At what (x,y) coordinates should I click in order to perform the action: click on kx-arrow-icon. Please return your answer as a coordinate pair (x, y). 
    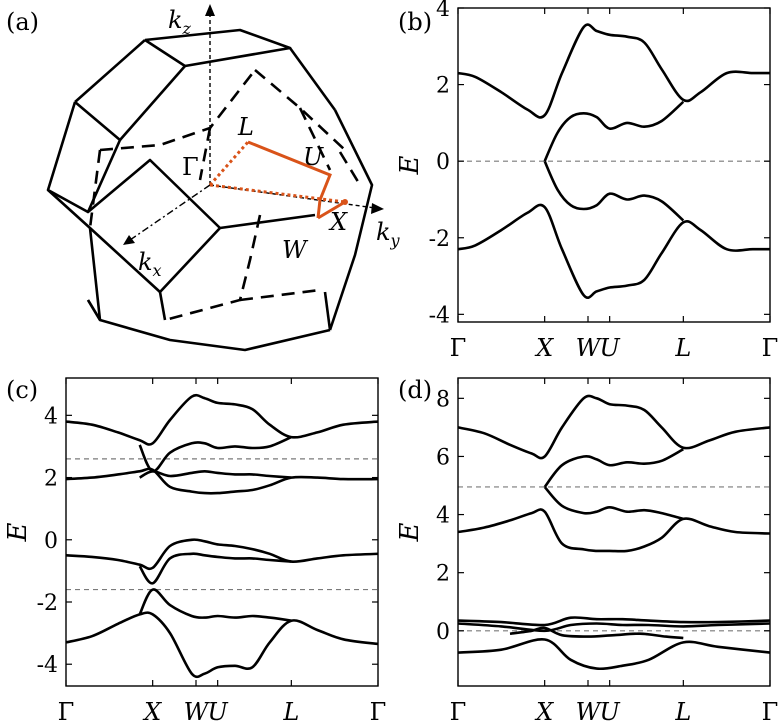
    Looking at the image, I should click on (129, 240).